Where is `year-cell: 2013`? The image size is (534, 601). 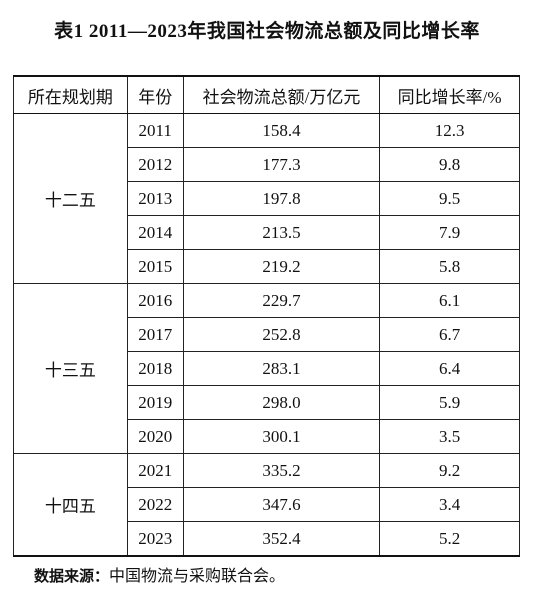
year-cell: 2013 is located at coordinates (155, 198).